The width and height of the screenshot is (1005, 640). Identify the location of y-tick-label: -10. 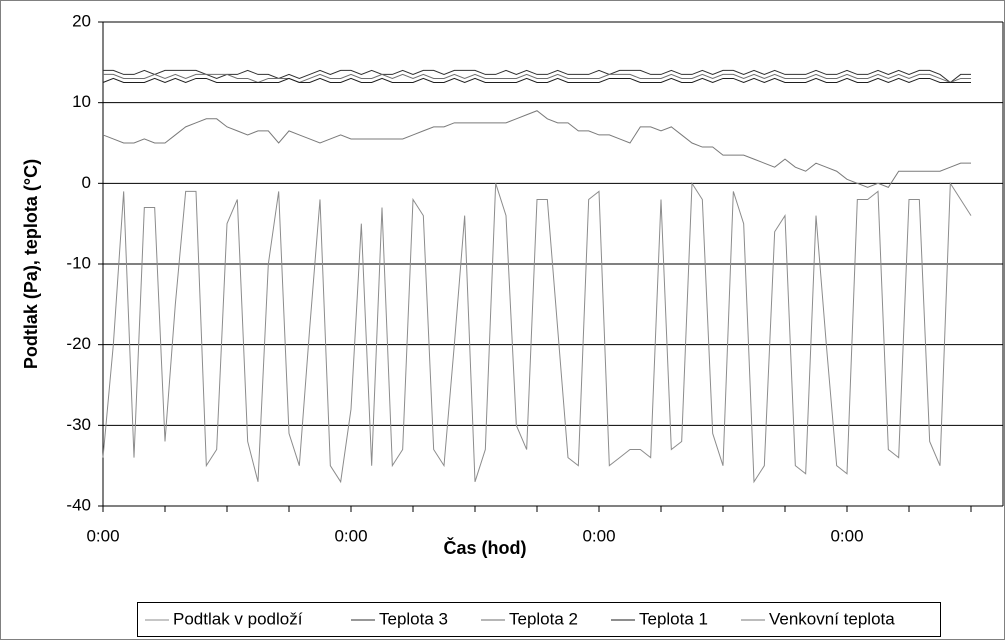
(78, 262).